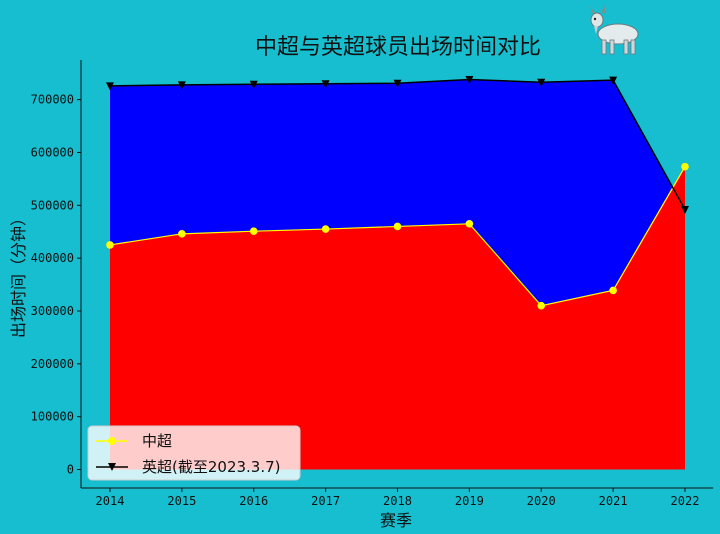 The height and width of the screenshot is (534, 720). Describe the element at coordinates (52, 417) in the screenshot. I see `y-tick-label-1: 100000` at that location.